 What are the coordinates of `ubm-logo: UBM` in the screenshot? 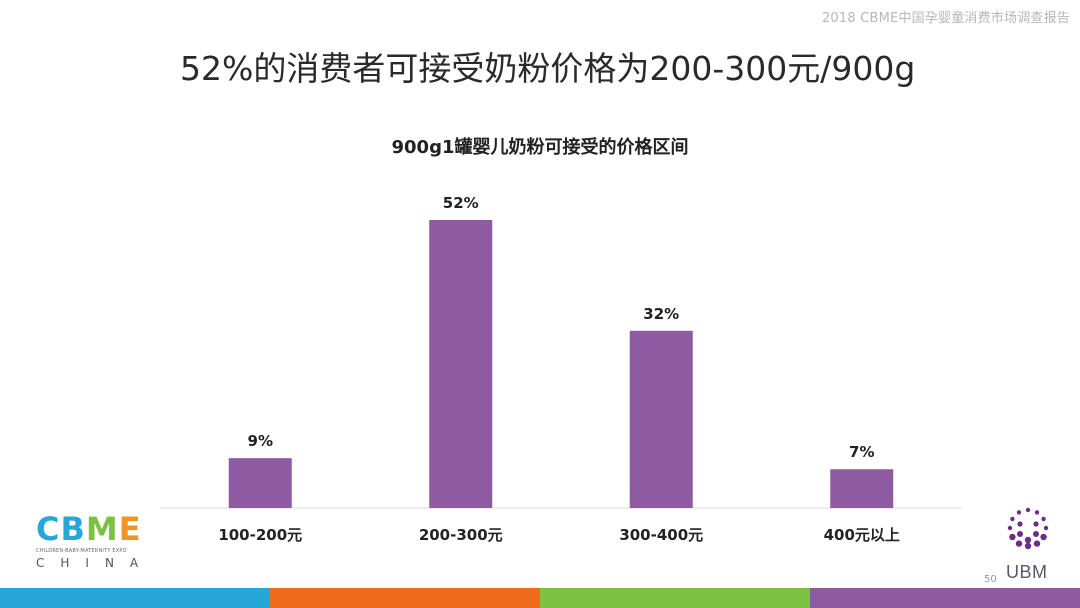 It's located at (1030, 544).